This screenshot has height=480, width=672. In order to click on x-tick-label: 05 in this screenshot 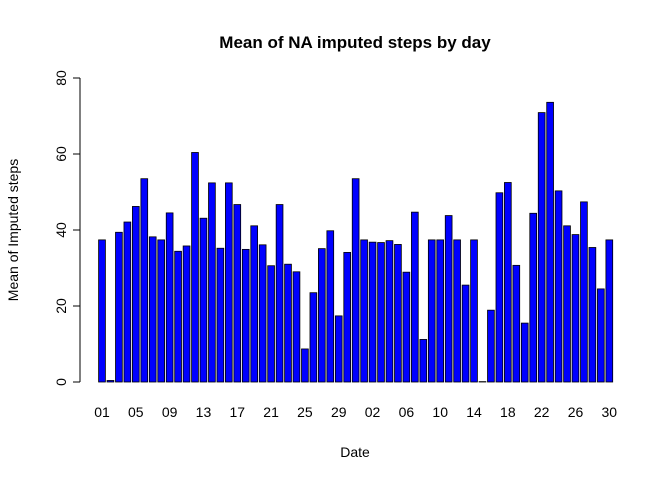, I will do `click(136, 412)`.